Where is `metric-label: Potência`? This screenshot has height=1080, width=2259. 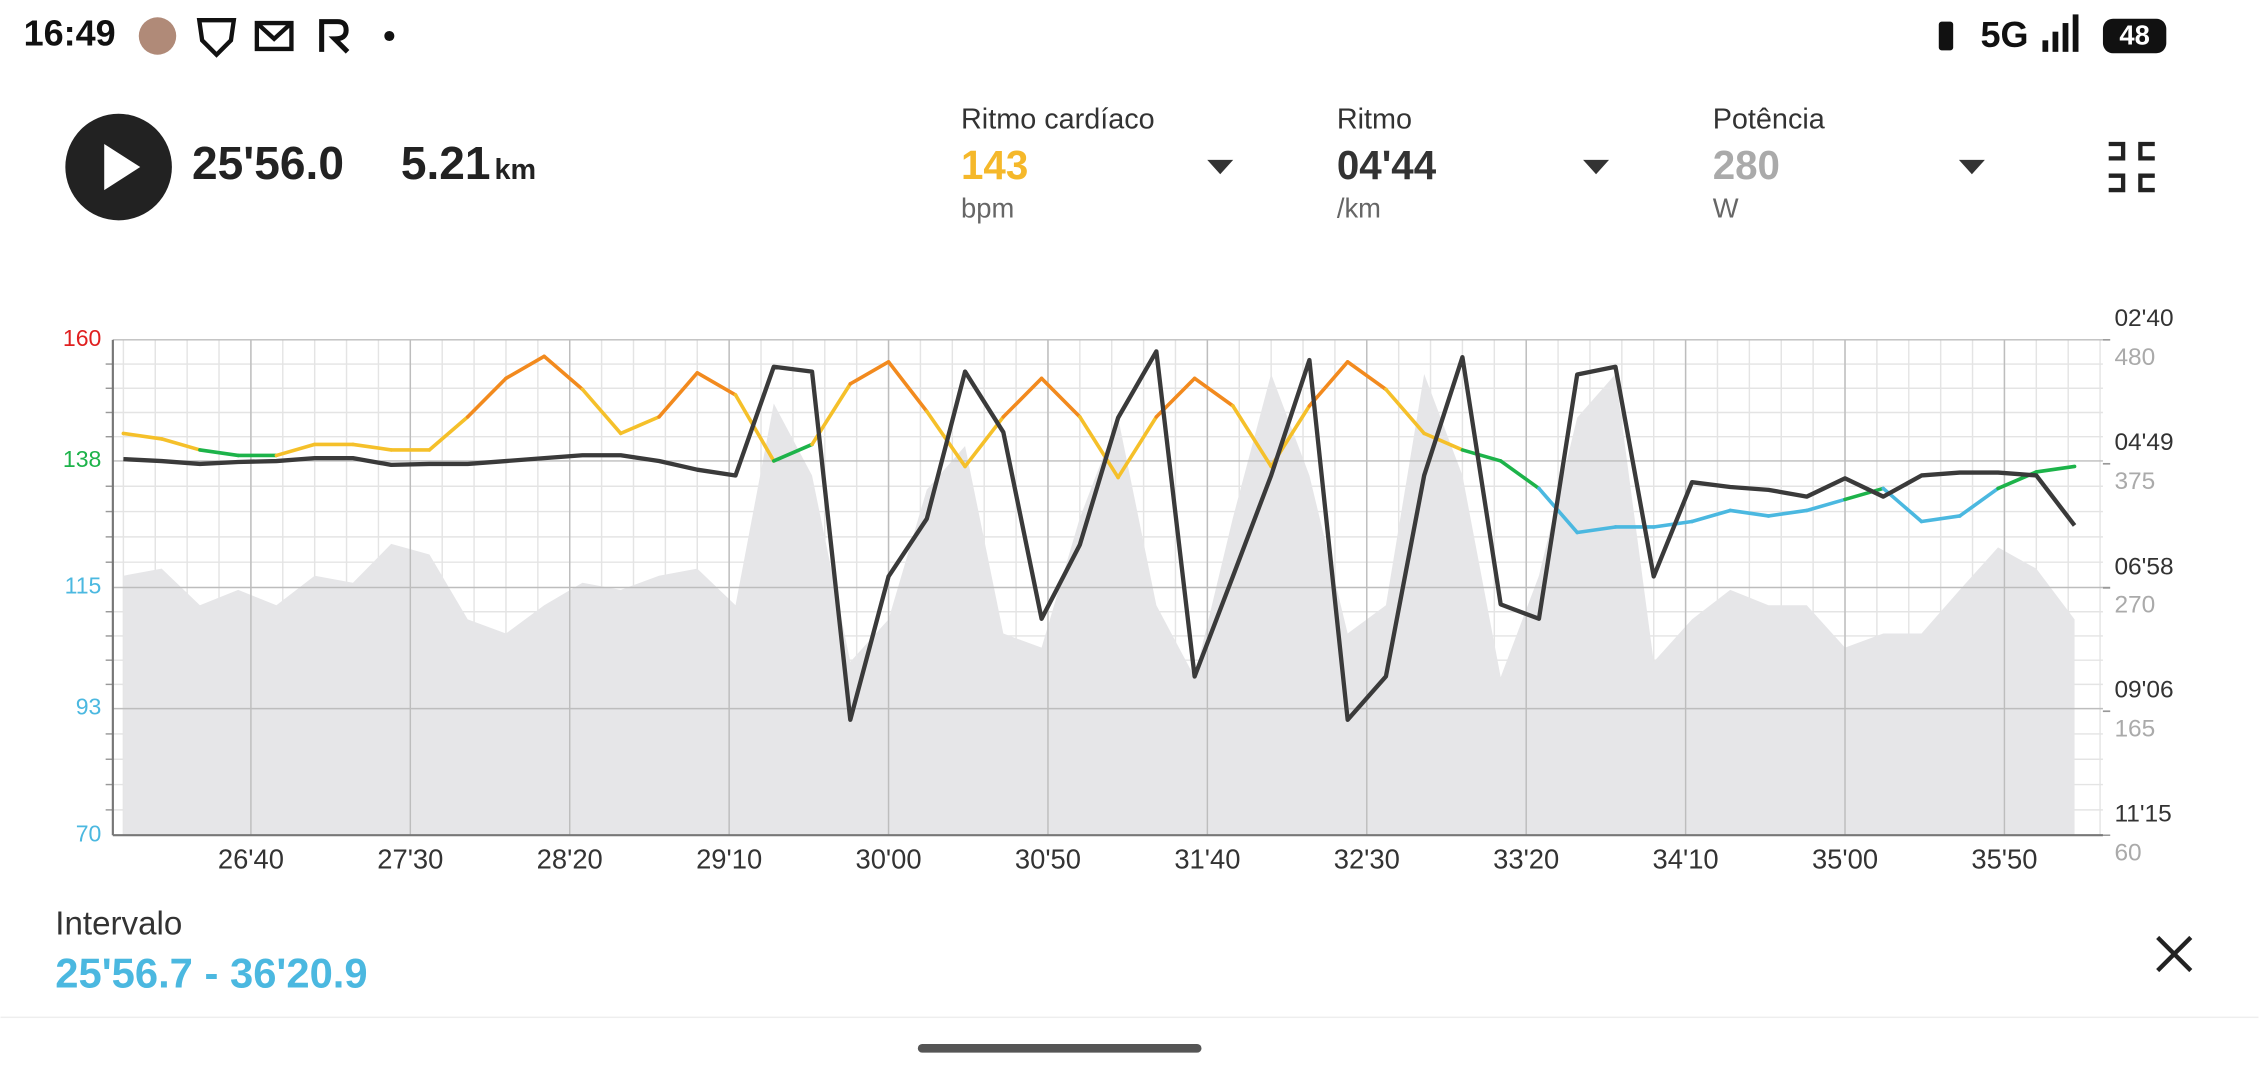
metric-label: Potência is located at coordinates (1769, 120).